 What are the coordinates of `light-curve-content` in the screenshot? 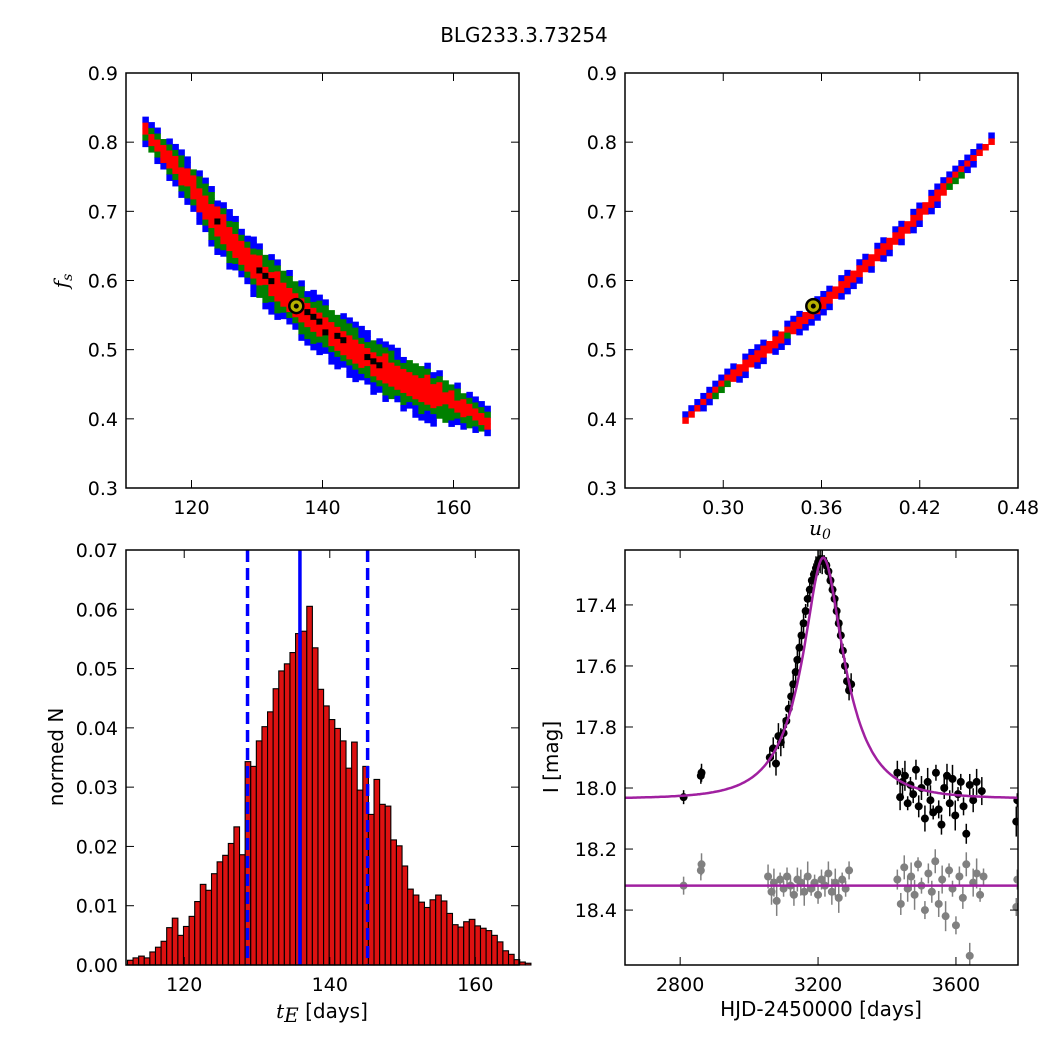 It's located at (821, 757).